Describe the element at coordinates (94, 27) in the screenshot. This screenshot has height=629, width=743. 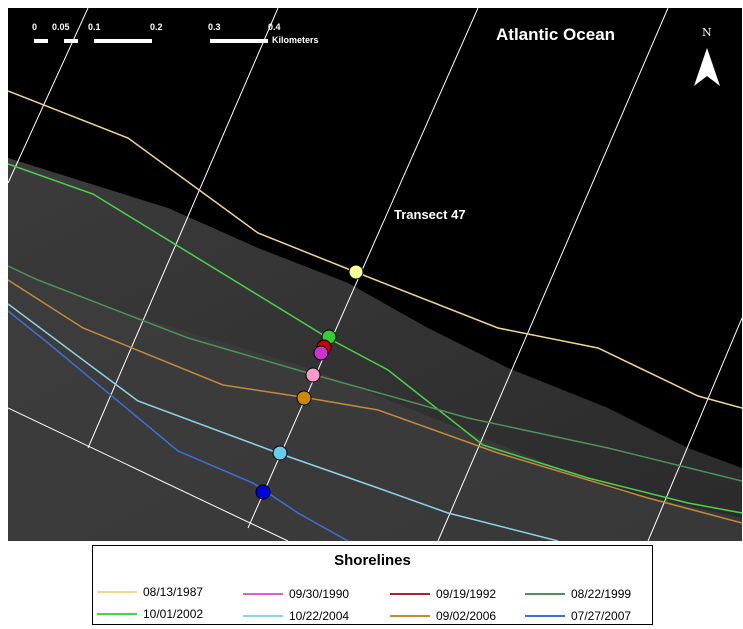
I see `scale-tick: 0.1` at that location.